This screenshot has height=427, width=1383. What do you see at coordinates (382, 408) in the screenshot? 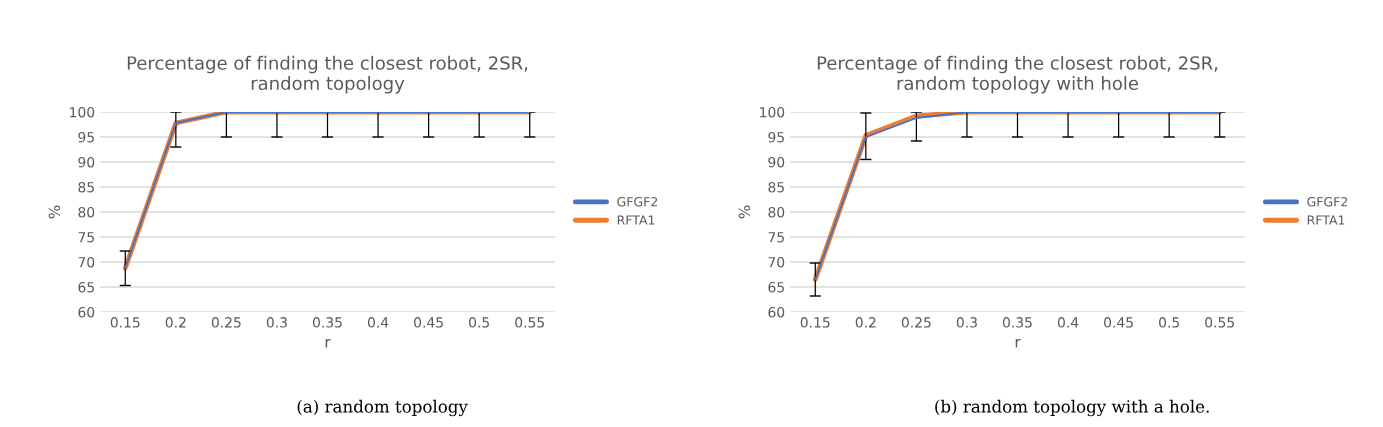
I see `text: (a) random topology` at bounding box center [382, 408].